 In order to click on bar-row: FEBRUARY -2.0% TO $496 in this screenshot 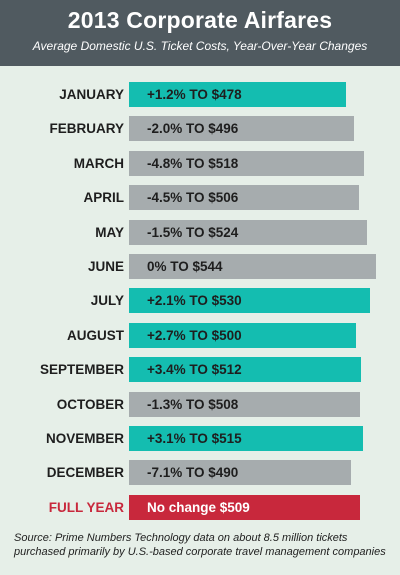, I will do `click(200, 128)`.